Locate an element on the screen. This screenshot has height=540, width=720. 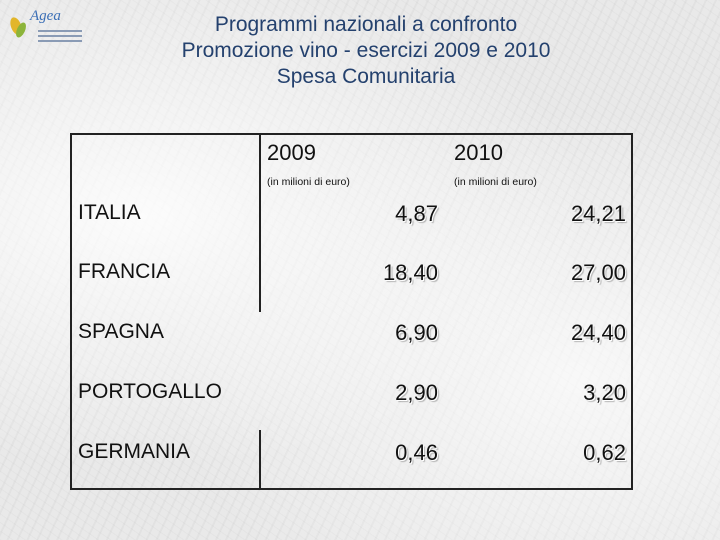
row-label-italia: ITALIA is located at coordinates (109, 212).